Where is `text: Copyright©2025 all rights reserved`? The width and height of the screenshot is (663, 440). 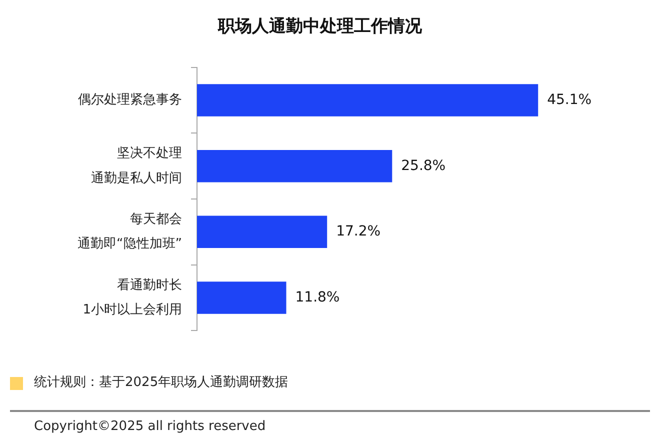
text: Copyright©2025 all rights reserved is located at coordinates (150, 427).